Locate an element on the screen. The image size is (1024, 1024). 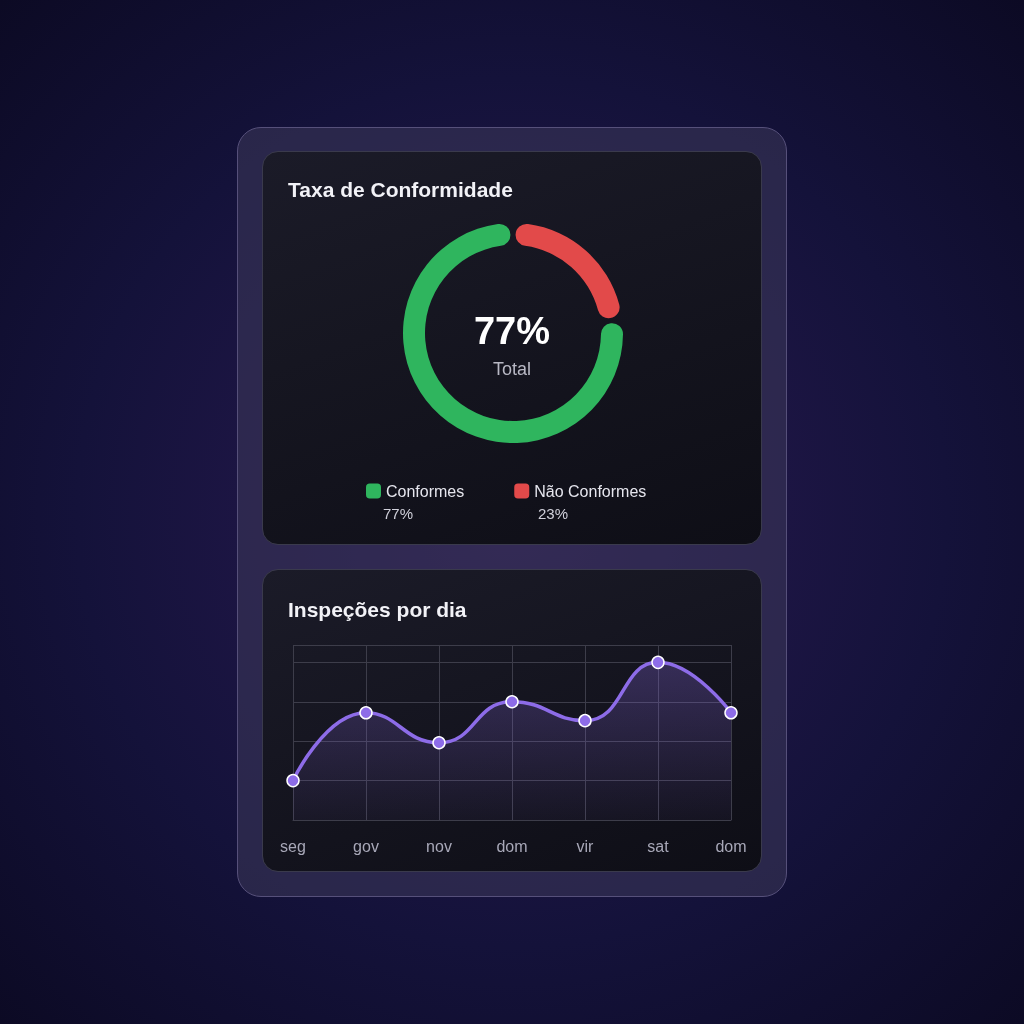
x-tick-label: seg is located at coordinates (293, 846).